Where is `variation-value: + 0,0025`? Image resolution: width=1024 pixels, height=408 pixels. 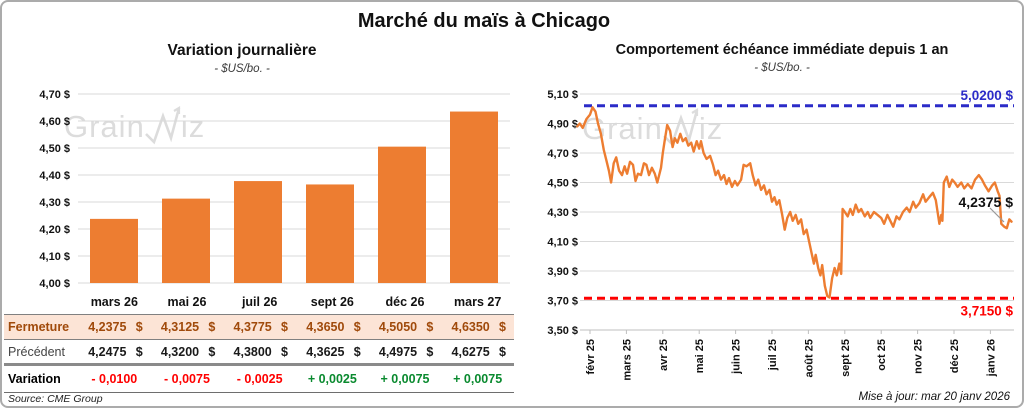
variation-value: + 0,0025 is located at coordinates (332, 379).